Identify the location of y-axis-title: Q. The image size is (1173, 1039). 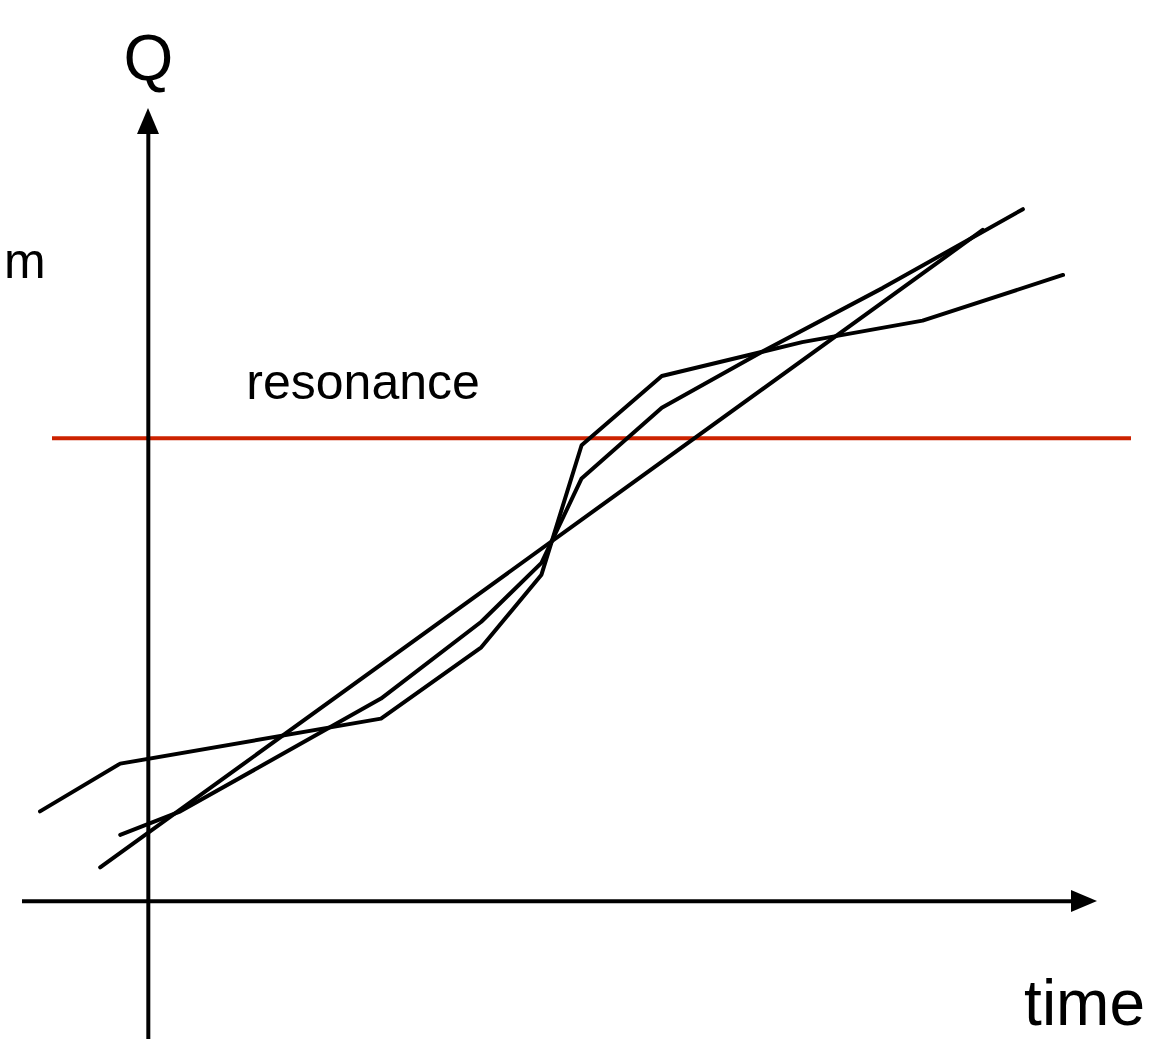
(148, 58).